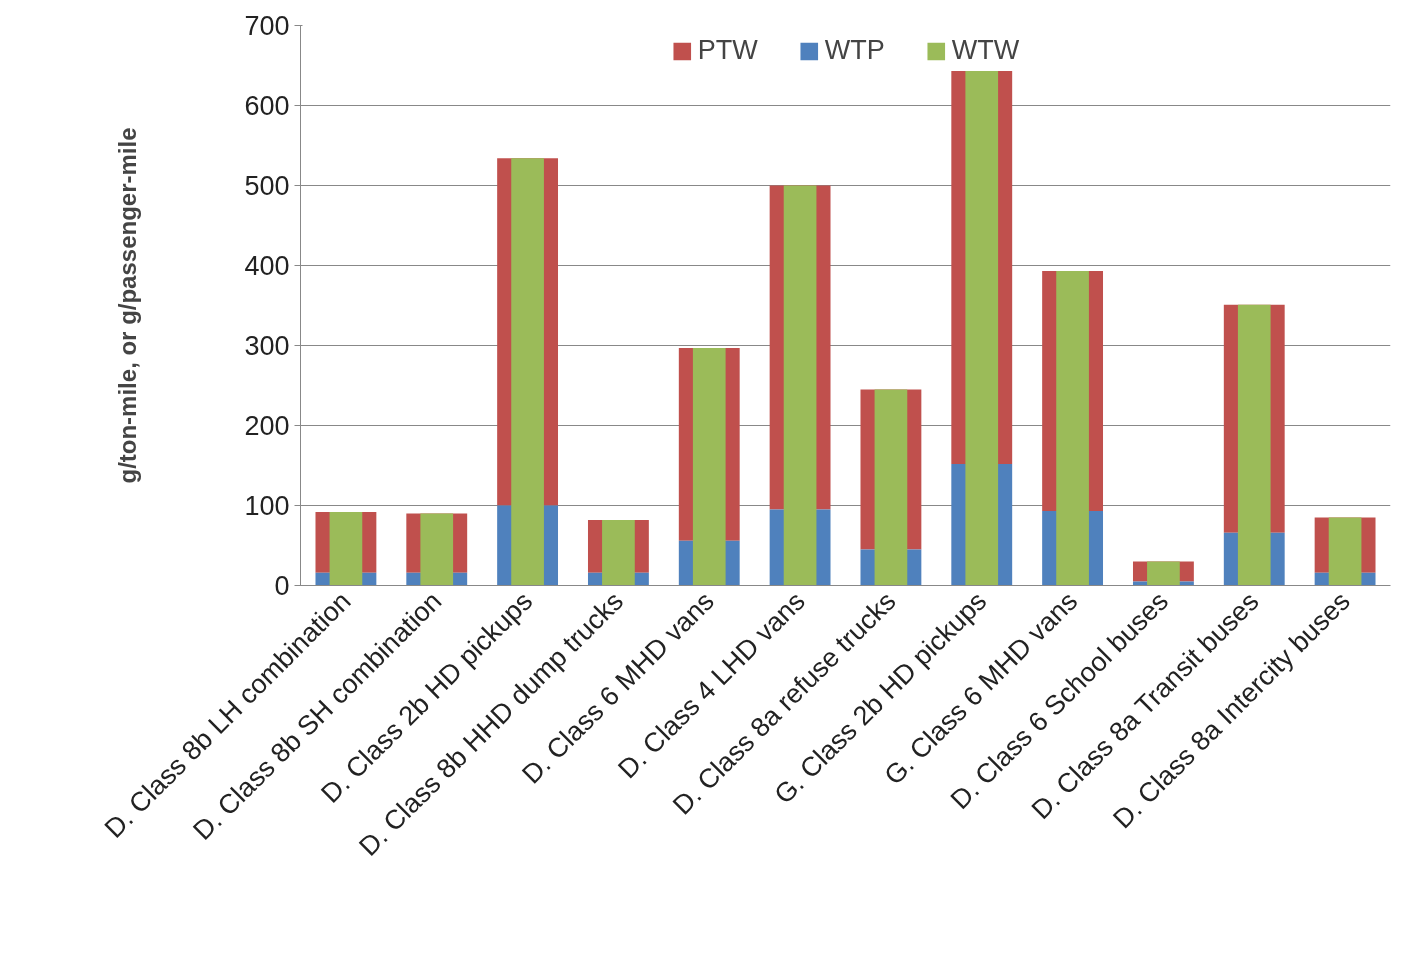  Describe the element at coordinates (267, 346) in the screenshot. I see `y-tick-label: 300` at that location.